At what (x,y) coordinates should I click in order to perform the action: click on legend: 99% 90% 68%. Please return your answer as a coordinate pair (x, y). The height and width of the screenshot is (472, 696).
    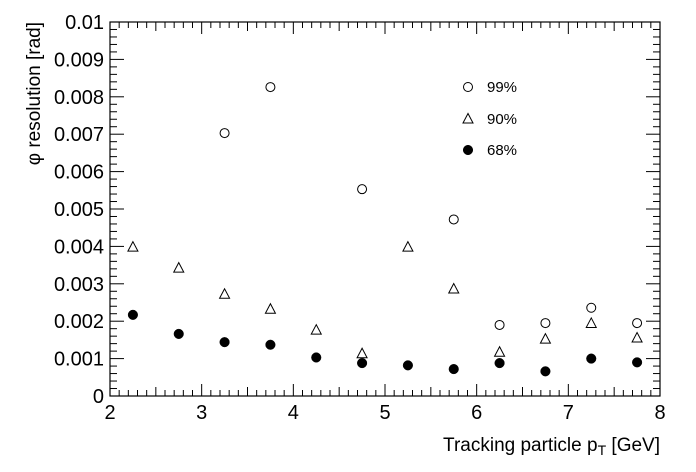
    Looking at the image, I should click on (489, 119).